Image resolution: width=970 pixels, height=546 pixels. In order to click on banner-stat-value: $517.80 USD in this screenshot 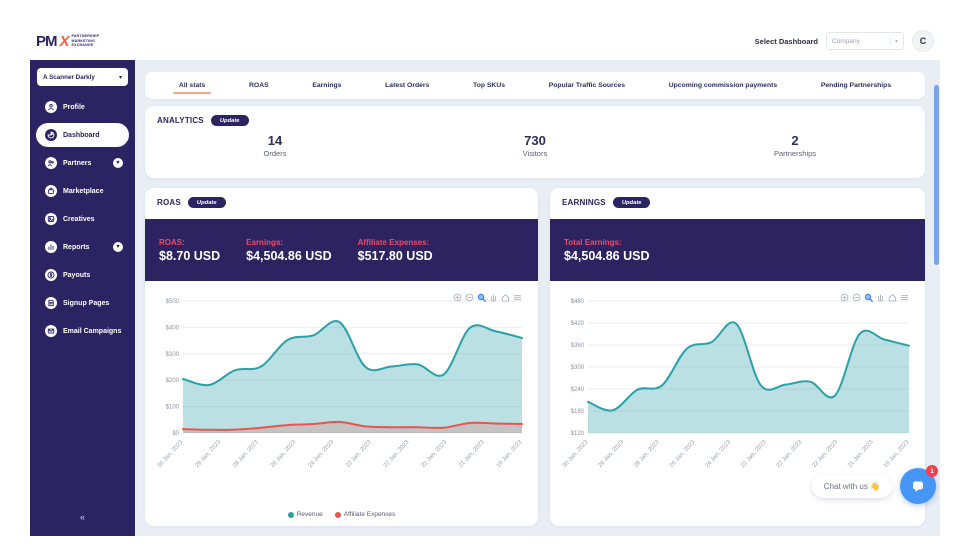, I will do `click(395, 255)`.